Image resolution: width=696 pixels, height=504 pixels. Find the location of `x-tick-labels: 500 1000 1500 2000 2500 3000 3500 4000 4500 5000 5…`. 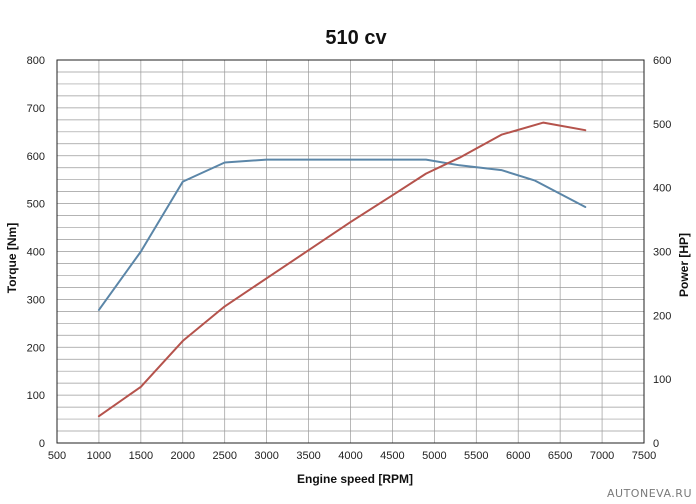

x-tick-labels: 500 1000 1500 2000 2500 3000 3500 4000 4500 5000 5… is located at coordinates (352, 456).